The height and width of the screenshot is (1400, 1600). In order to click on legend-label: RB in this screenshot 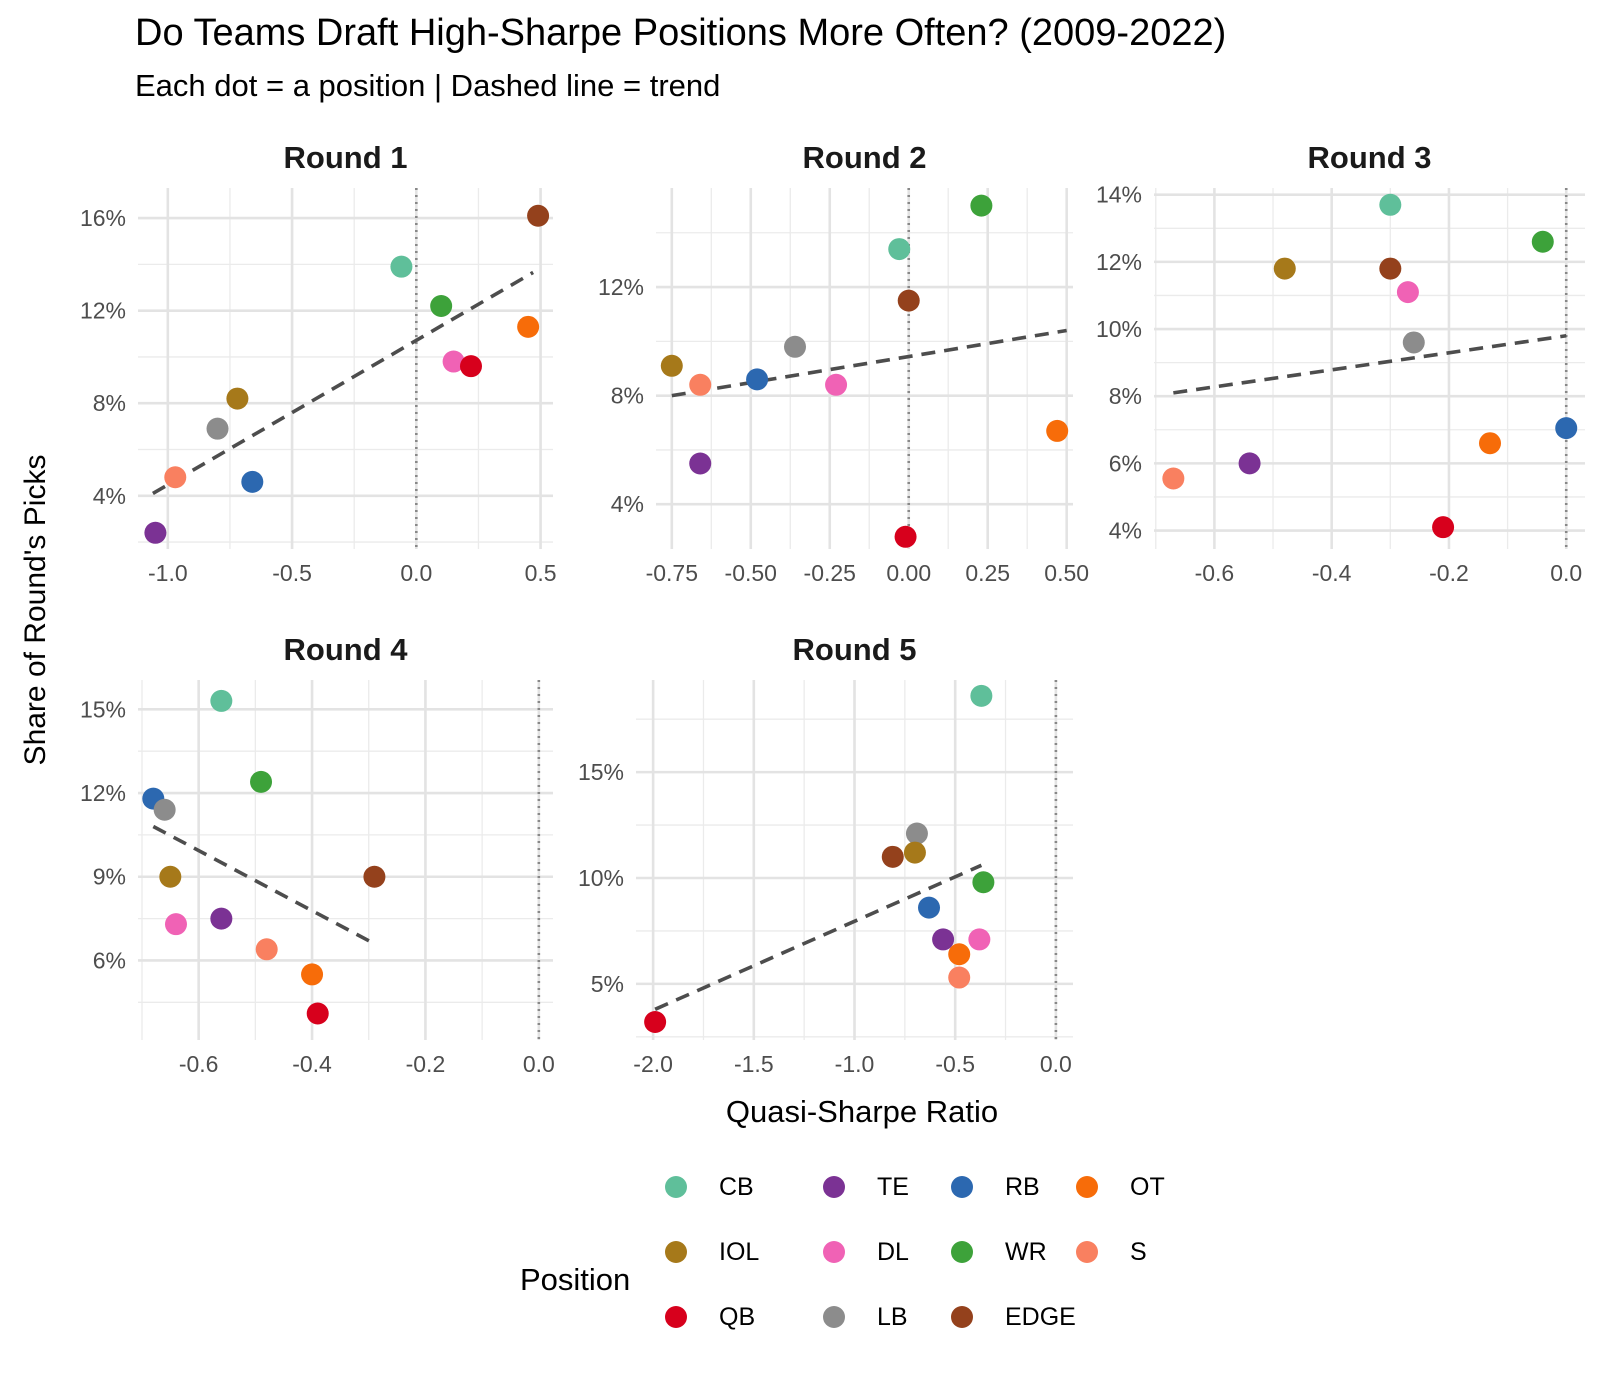, I will do `click(1022, 1186)`.